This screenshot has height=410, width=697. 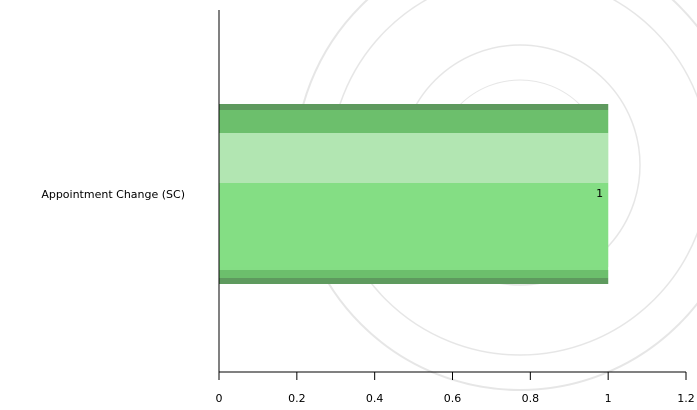 I want to click on x-tick-label-2: 0.4, so click(x=375, y=398).